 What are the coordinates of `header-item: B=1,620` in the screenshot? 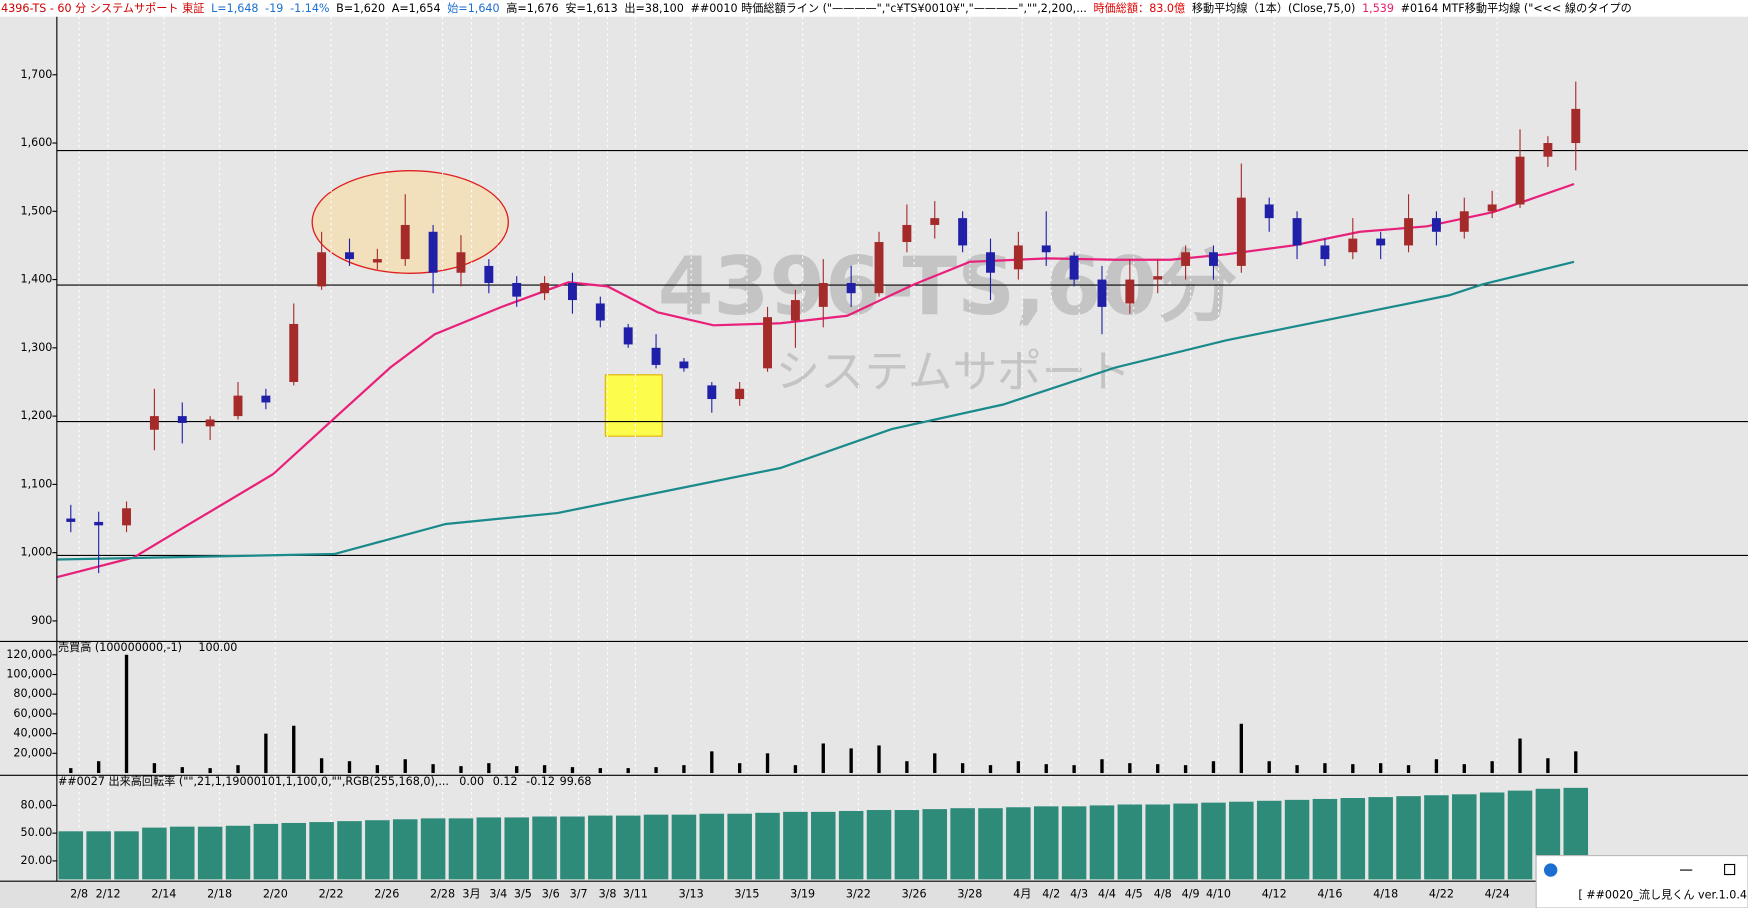 It's located at (360, 8).